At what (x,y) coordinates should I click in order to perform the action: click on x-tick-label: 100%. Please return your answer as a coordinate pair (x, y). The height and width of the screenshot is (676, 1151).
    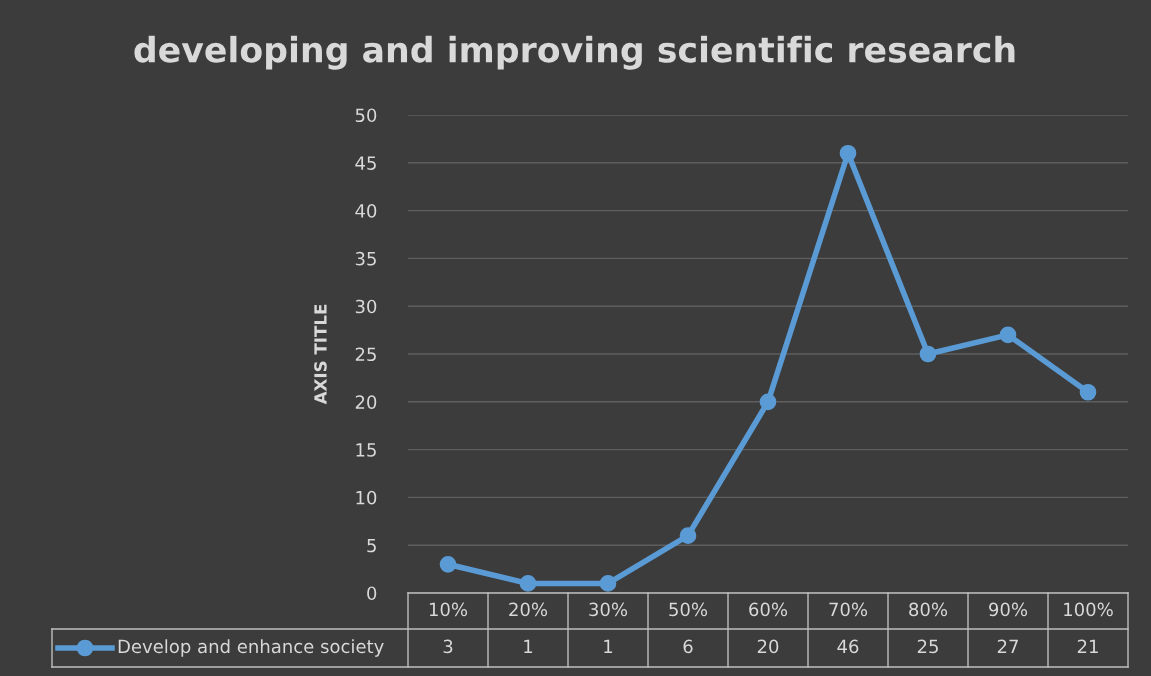
    Looking at the image, I should click on (1088, 609).